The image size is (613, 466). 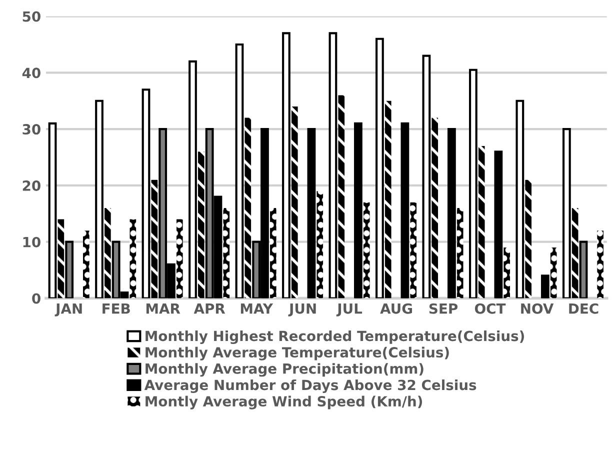 What do you see at coordinates (310, 386) in the screenshot?
I see `legend-label: Average Number of Days Above 32 Celsius` at bounding box center [310, 386].